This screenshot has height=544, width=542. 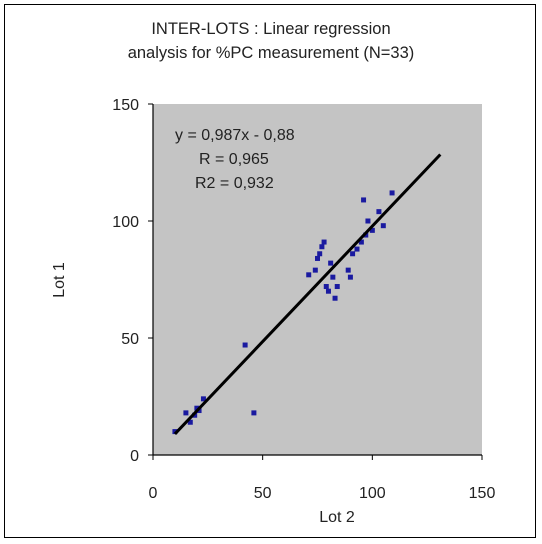 What do you see at coordinates (482, 493) in the screenshot?
I see `x-tick-label: 150` at bounding box center [482, 493].